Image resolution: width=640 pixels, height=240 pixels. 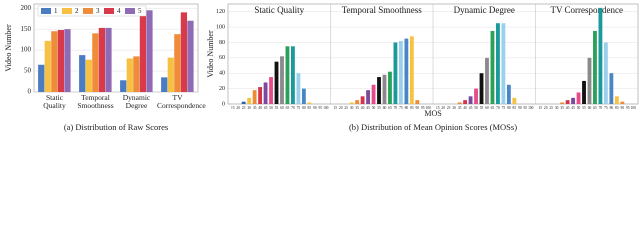 I want to click on legend-label: 2, so click(x=77, y=11).